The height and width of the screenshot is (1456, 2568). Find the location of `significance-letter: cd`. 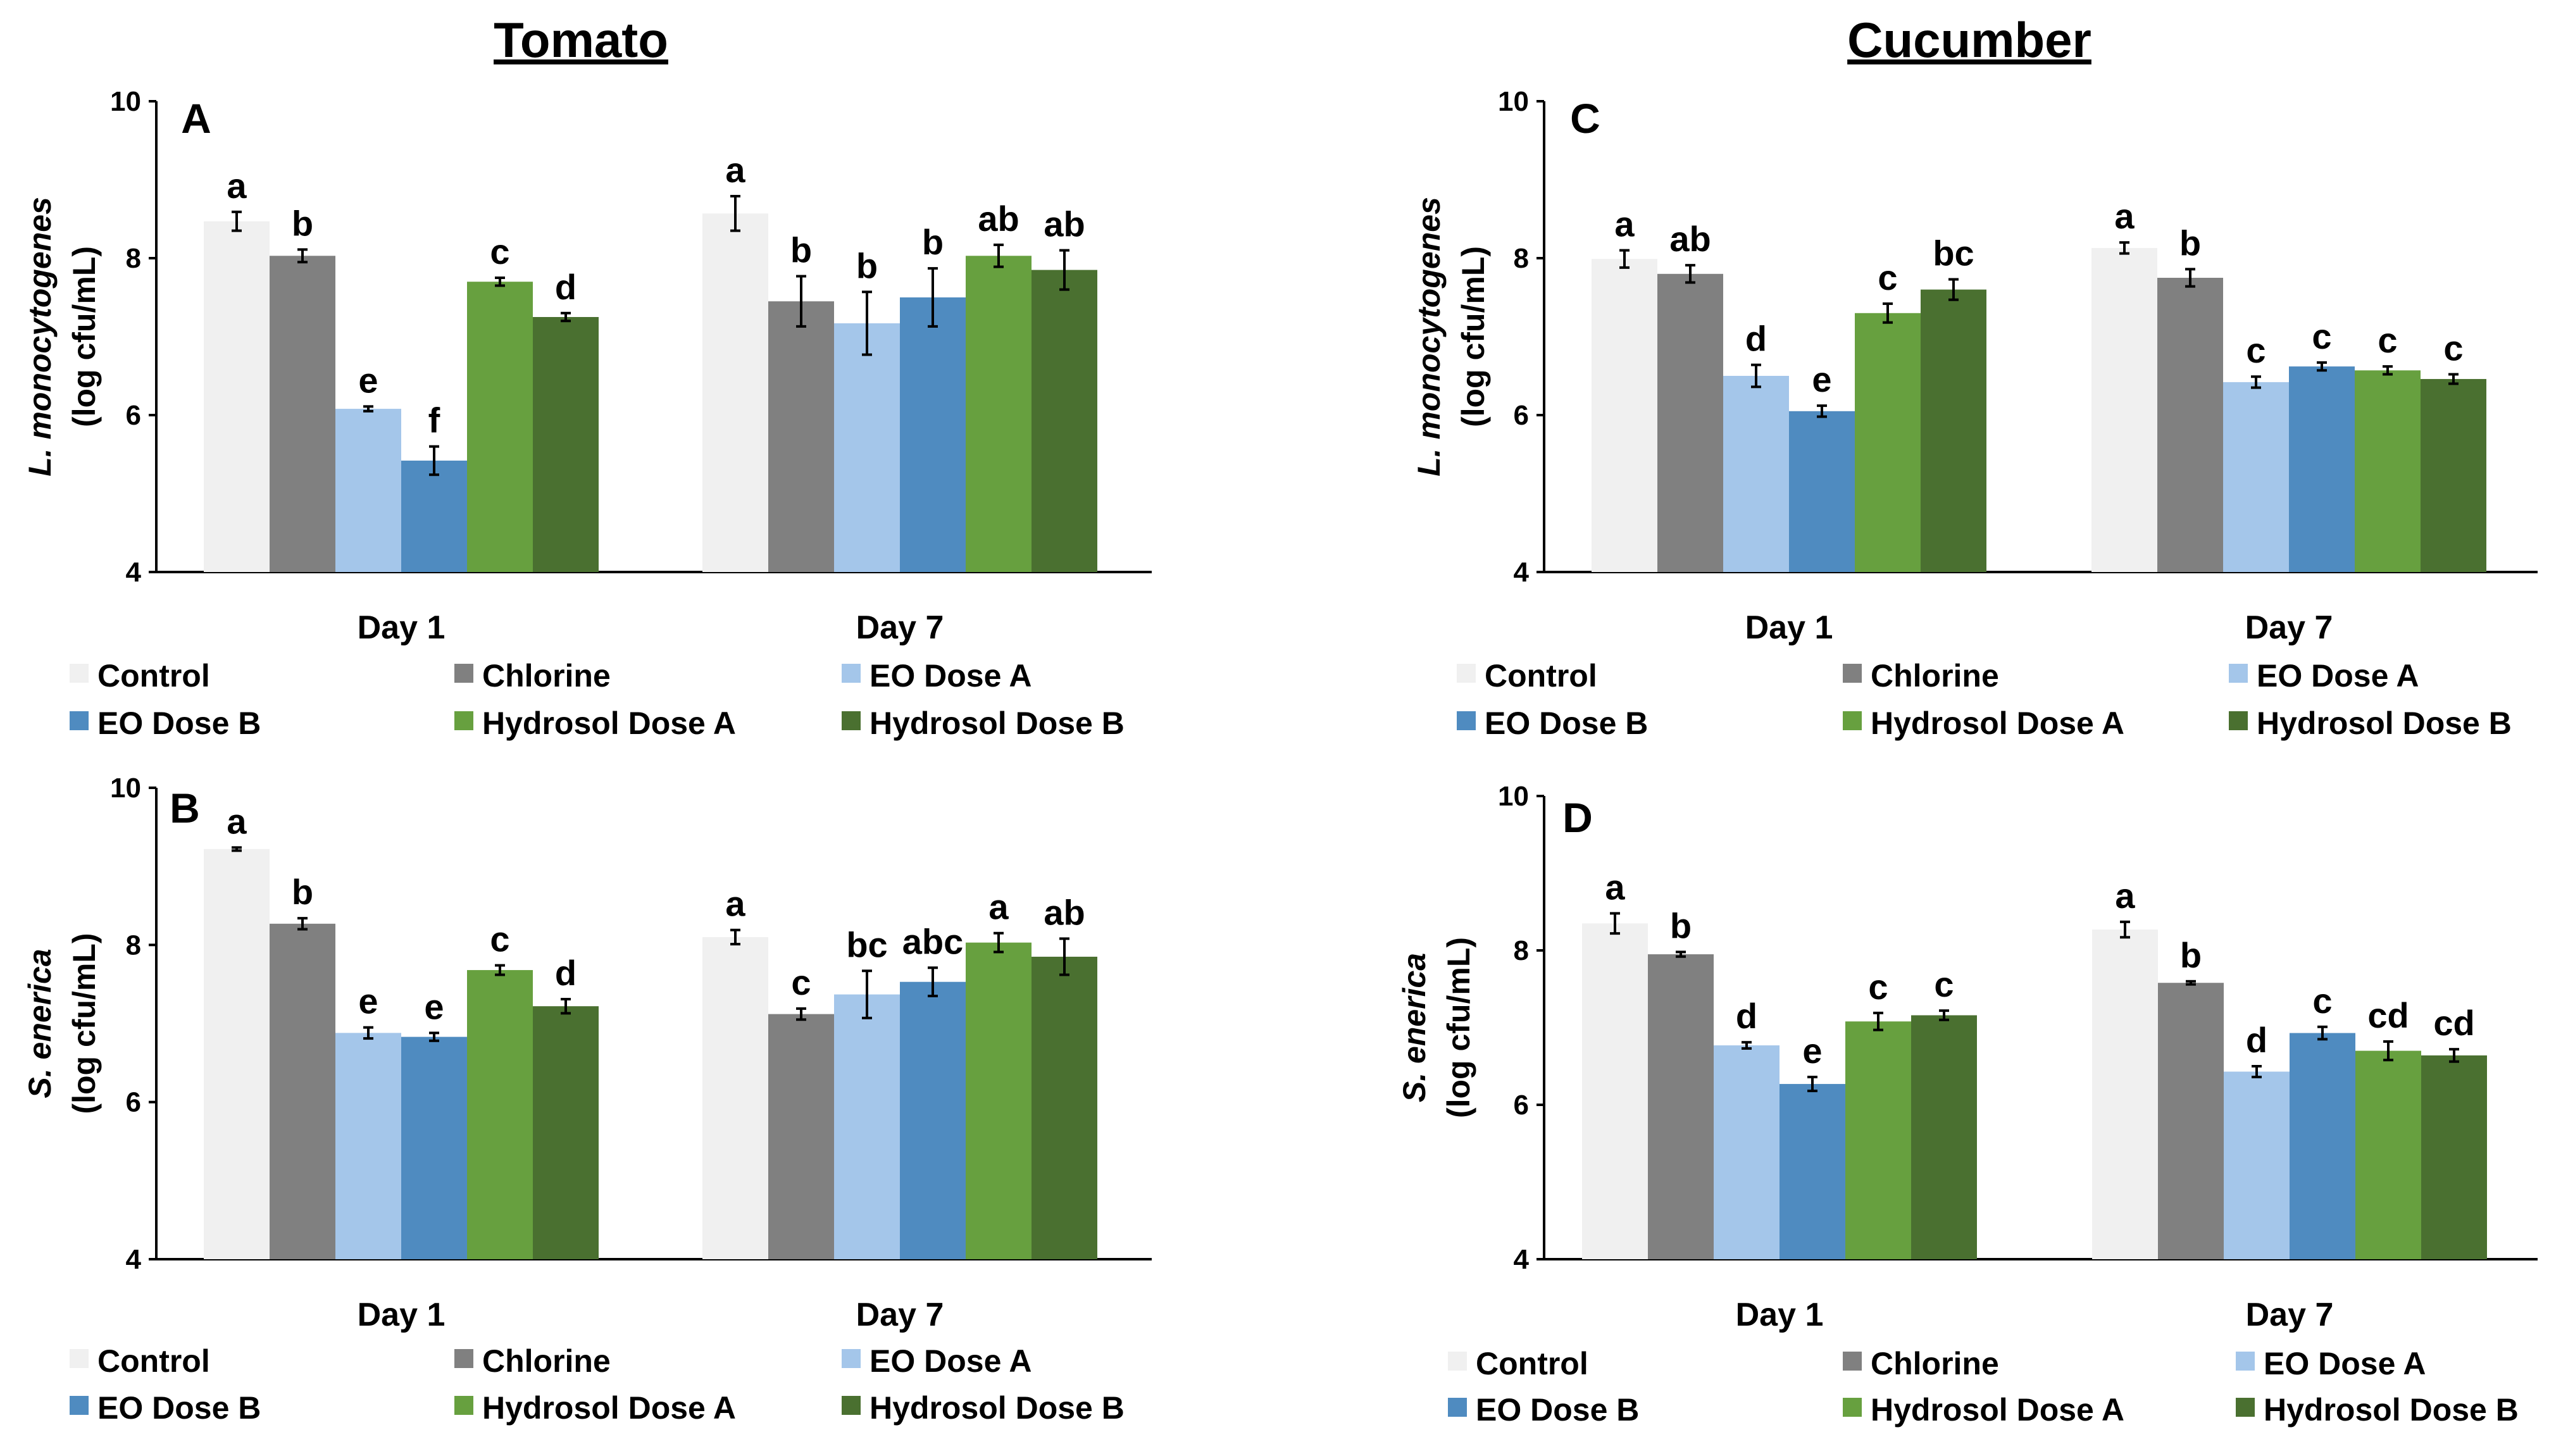

significance-letter: cd is located at coordinates (2453, 1023).